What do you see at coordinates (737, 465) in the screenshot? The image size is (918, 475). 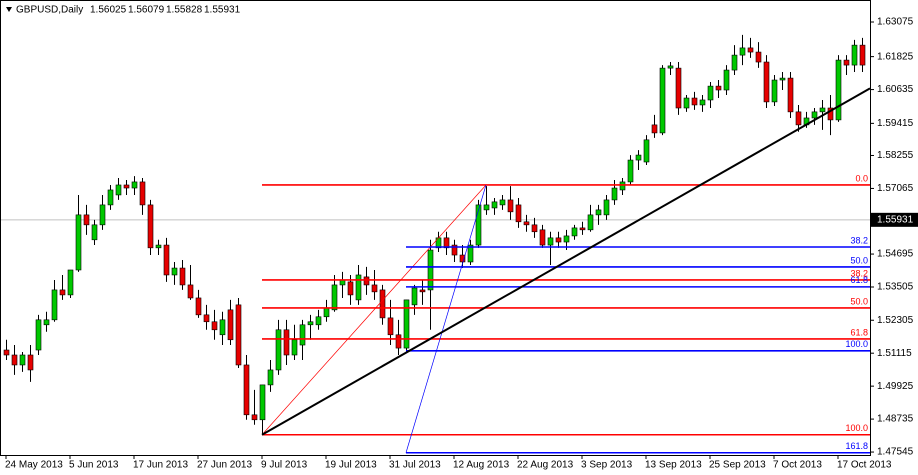 I see `x-tick-label: 25 Sep 2013` at bounding box center [737, 465].